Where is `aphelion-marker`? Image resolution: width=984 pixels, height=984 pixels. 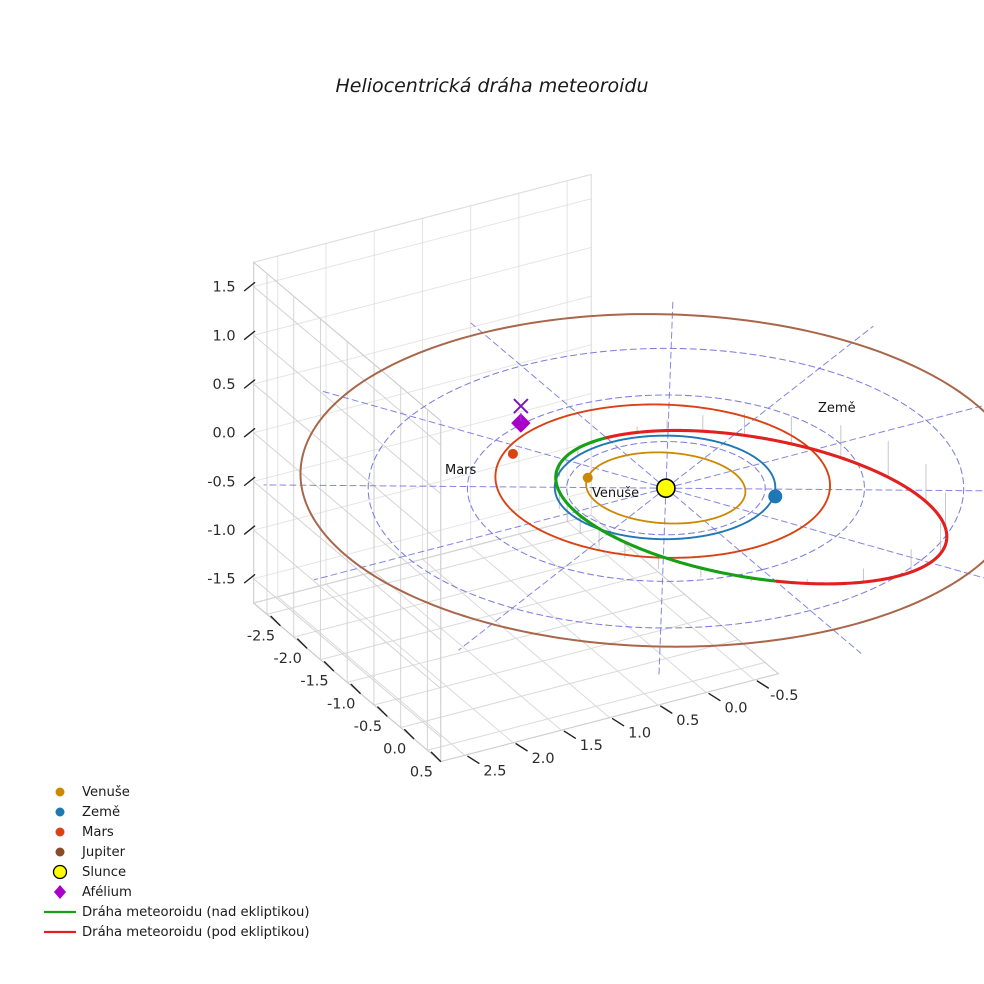
aphelion-marker is located at coordinates (521, 423).